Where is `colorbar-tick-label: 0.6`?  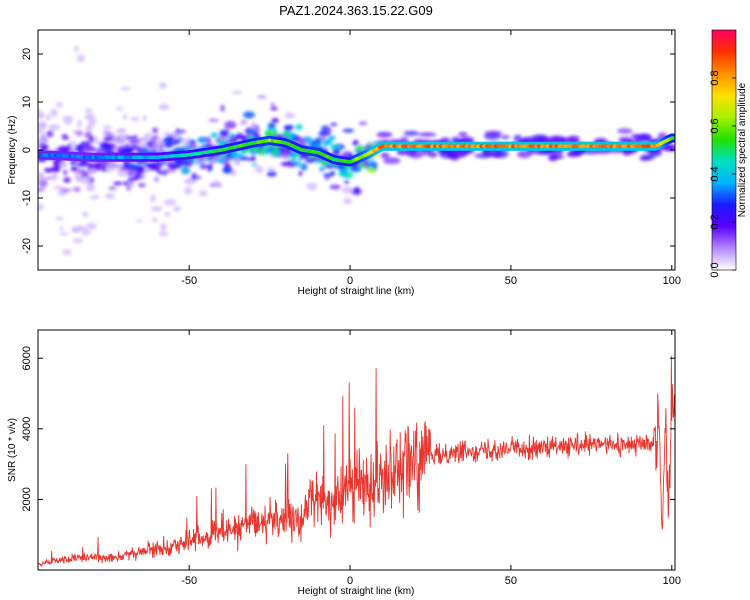
colorbar-tick-label: 0.6 is located at coordinates (715, 125).